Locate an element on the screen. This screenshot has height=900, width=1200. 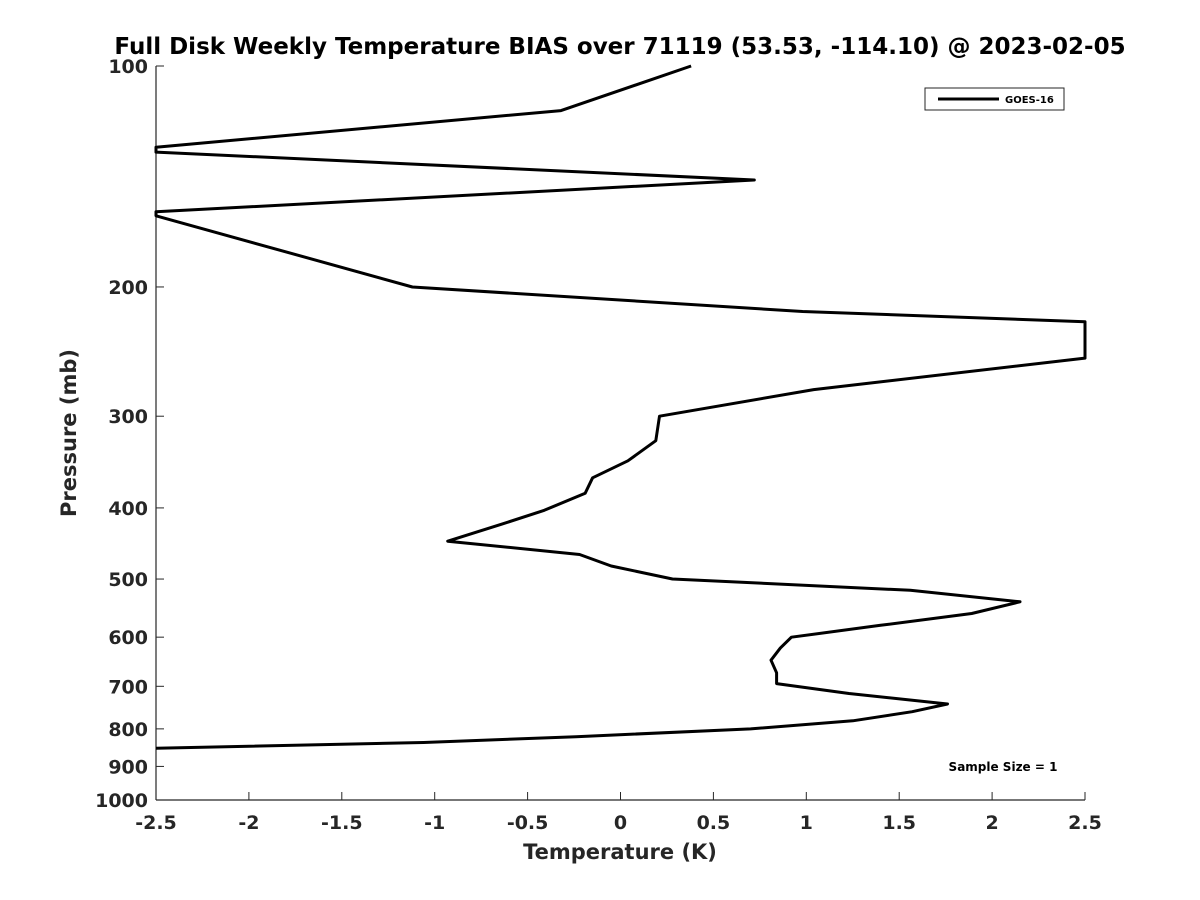
y-tick-label: 100 is located at coordinates (128, 67).